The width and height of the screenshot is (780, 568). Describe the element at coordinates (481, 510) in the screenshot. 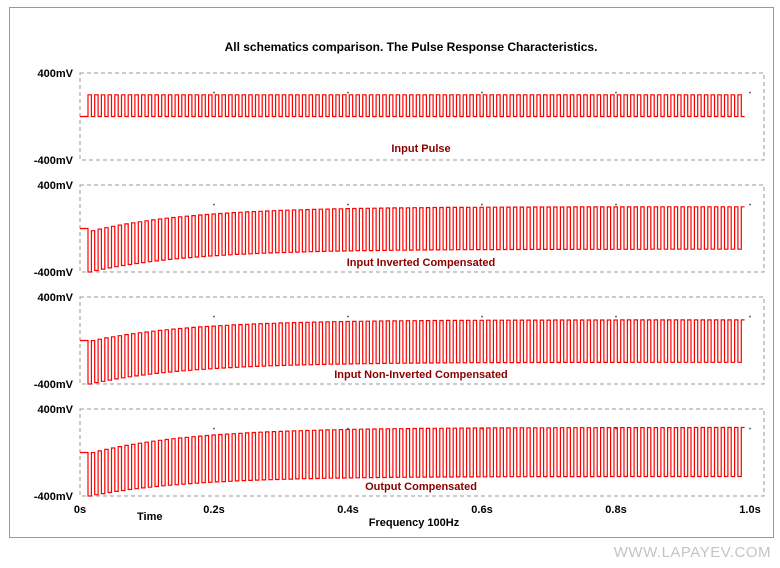

I see `x-tick-label: 0.6s` at that location.